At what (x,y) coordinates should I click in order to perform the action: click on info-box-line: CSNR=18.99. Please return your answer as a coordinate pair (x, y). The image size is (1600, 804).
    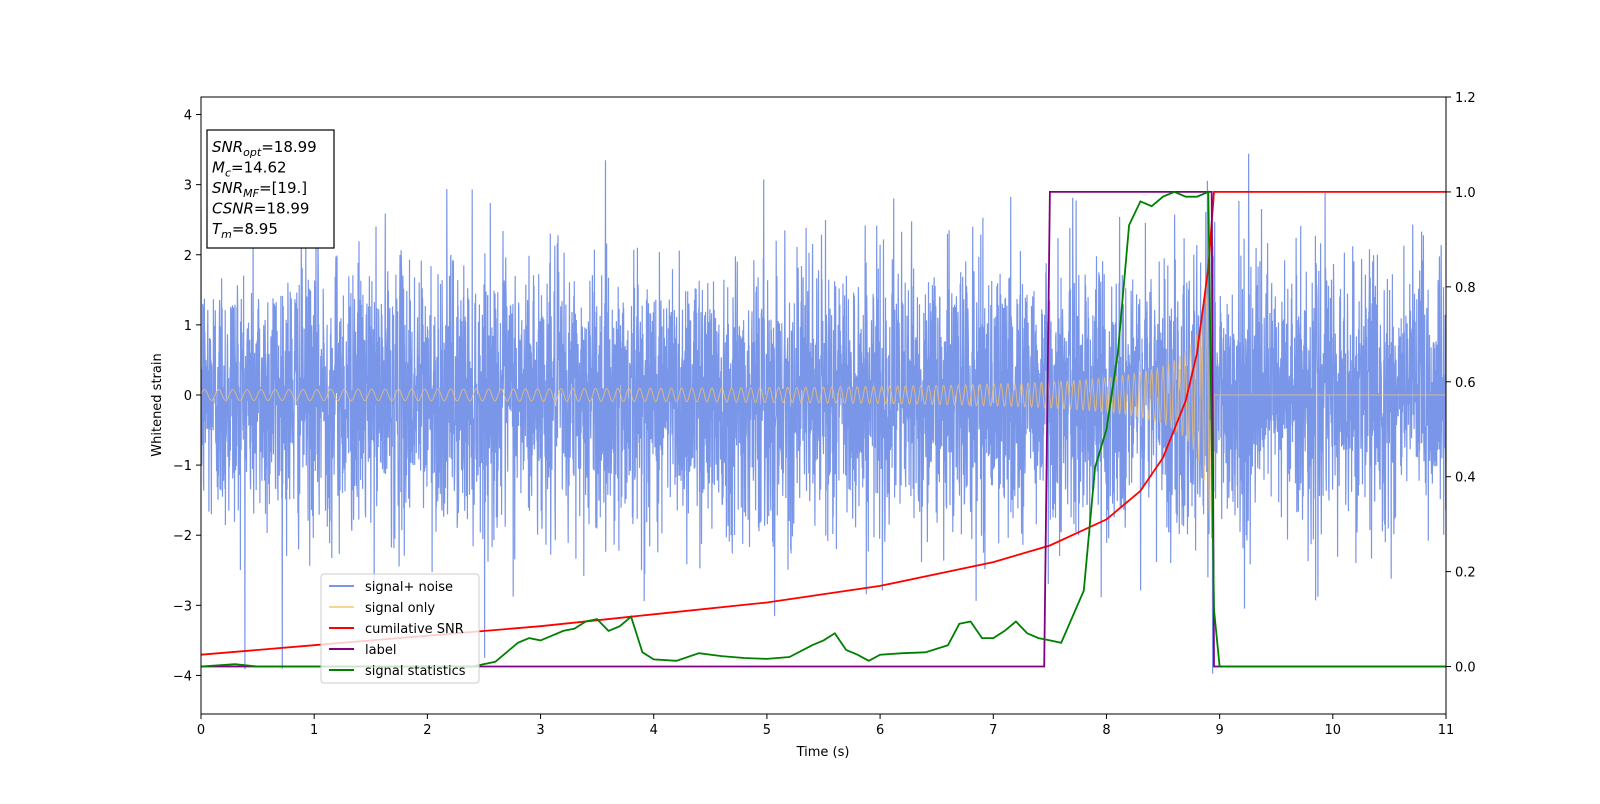
    Looking at the image, I should click on (260, 209).